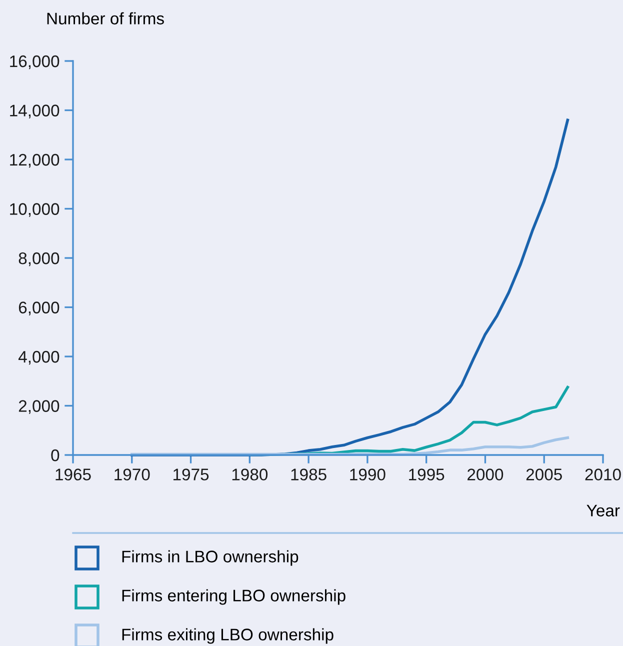 The height and width of the screenshot is (646, 623). What do you see at coordinates (55, 455) in the screenshot?
I see `y-tick-label: 0` at bounding box center [55, 455].